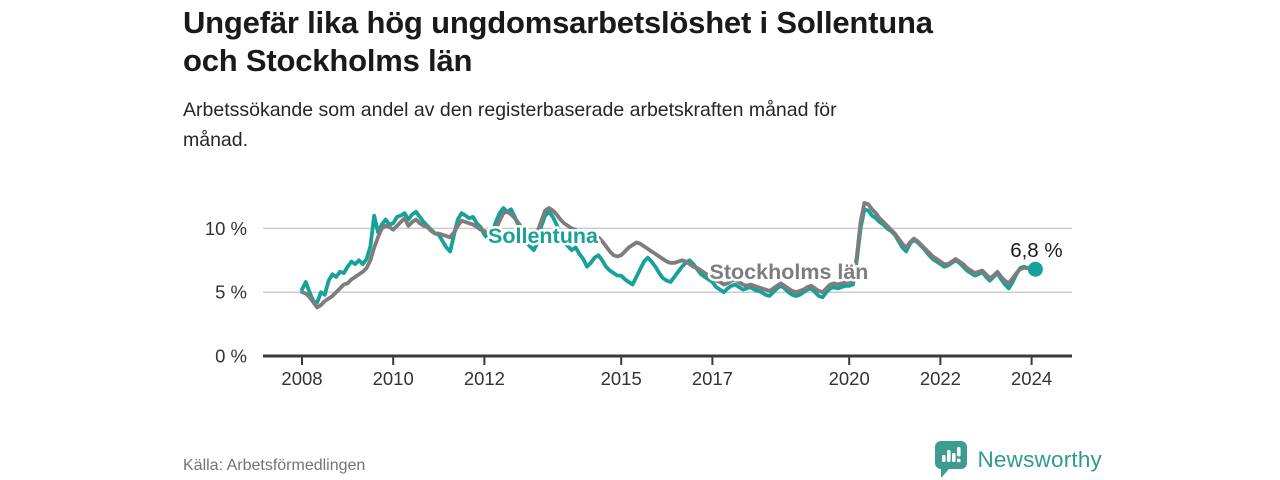 Image resolution: width=1280 pixels, height=480 pixels. Describe the element at coordinates (959, 460) in the screenshot. I see `exclamation-dot` at that location.